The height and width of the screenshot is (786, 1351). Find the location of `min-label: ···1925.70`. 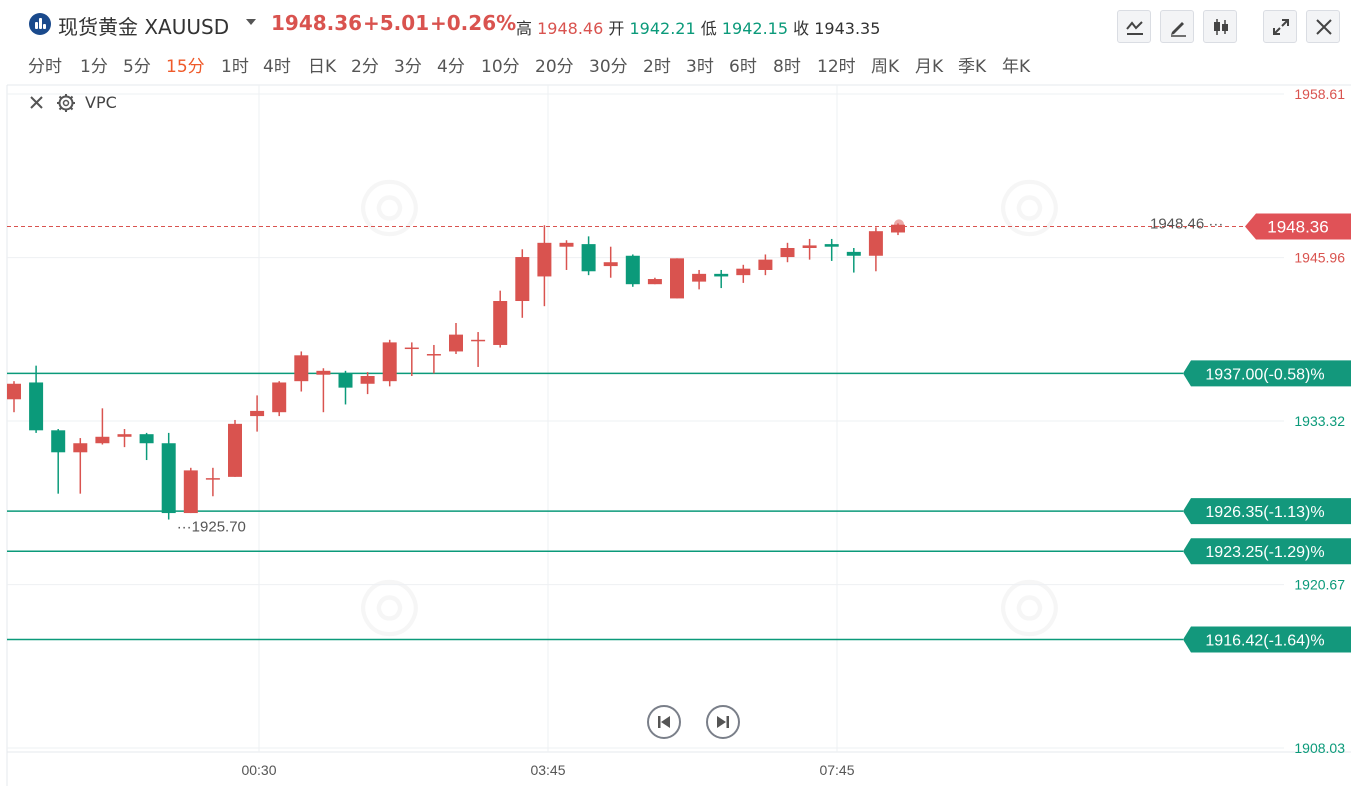

min-label: ···1925.70 is located at coordinates (211, 527).